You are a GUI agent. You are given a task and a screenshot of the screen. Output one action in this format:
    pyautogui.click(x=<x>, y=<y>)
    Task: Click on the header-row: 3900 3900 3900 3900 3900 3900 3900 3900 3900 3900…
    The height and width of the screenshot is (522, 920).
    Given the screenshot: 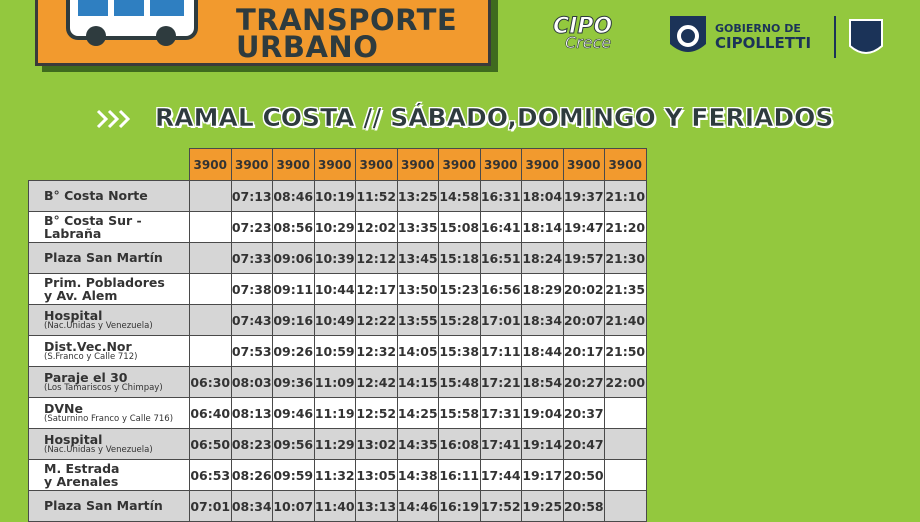 What is the action you would take?
    pyautogui.click(x=338, y=164)
    